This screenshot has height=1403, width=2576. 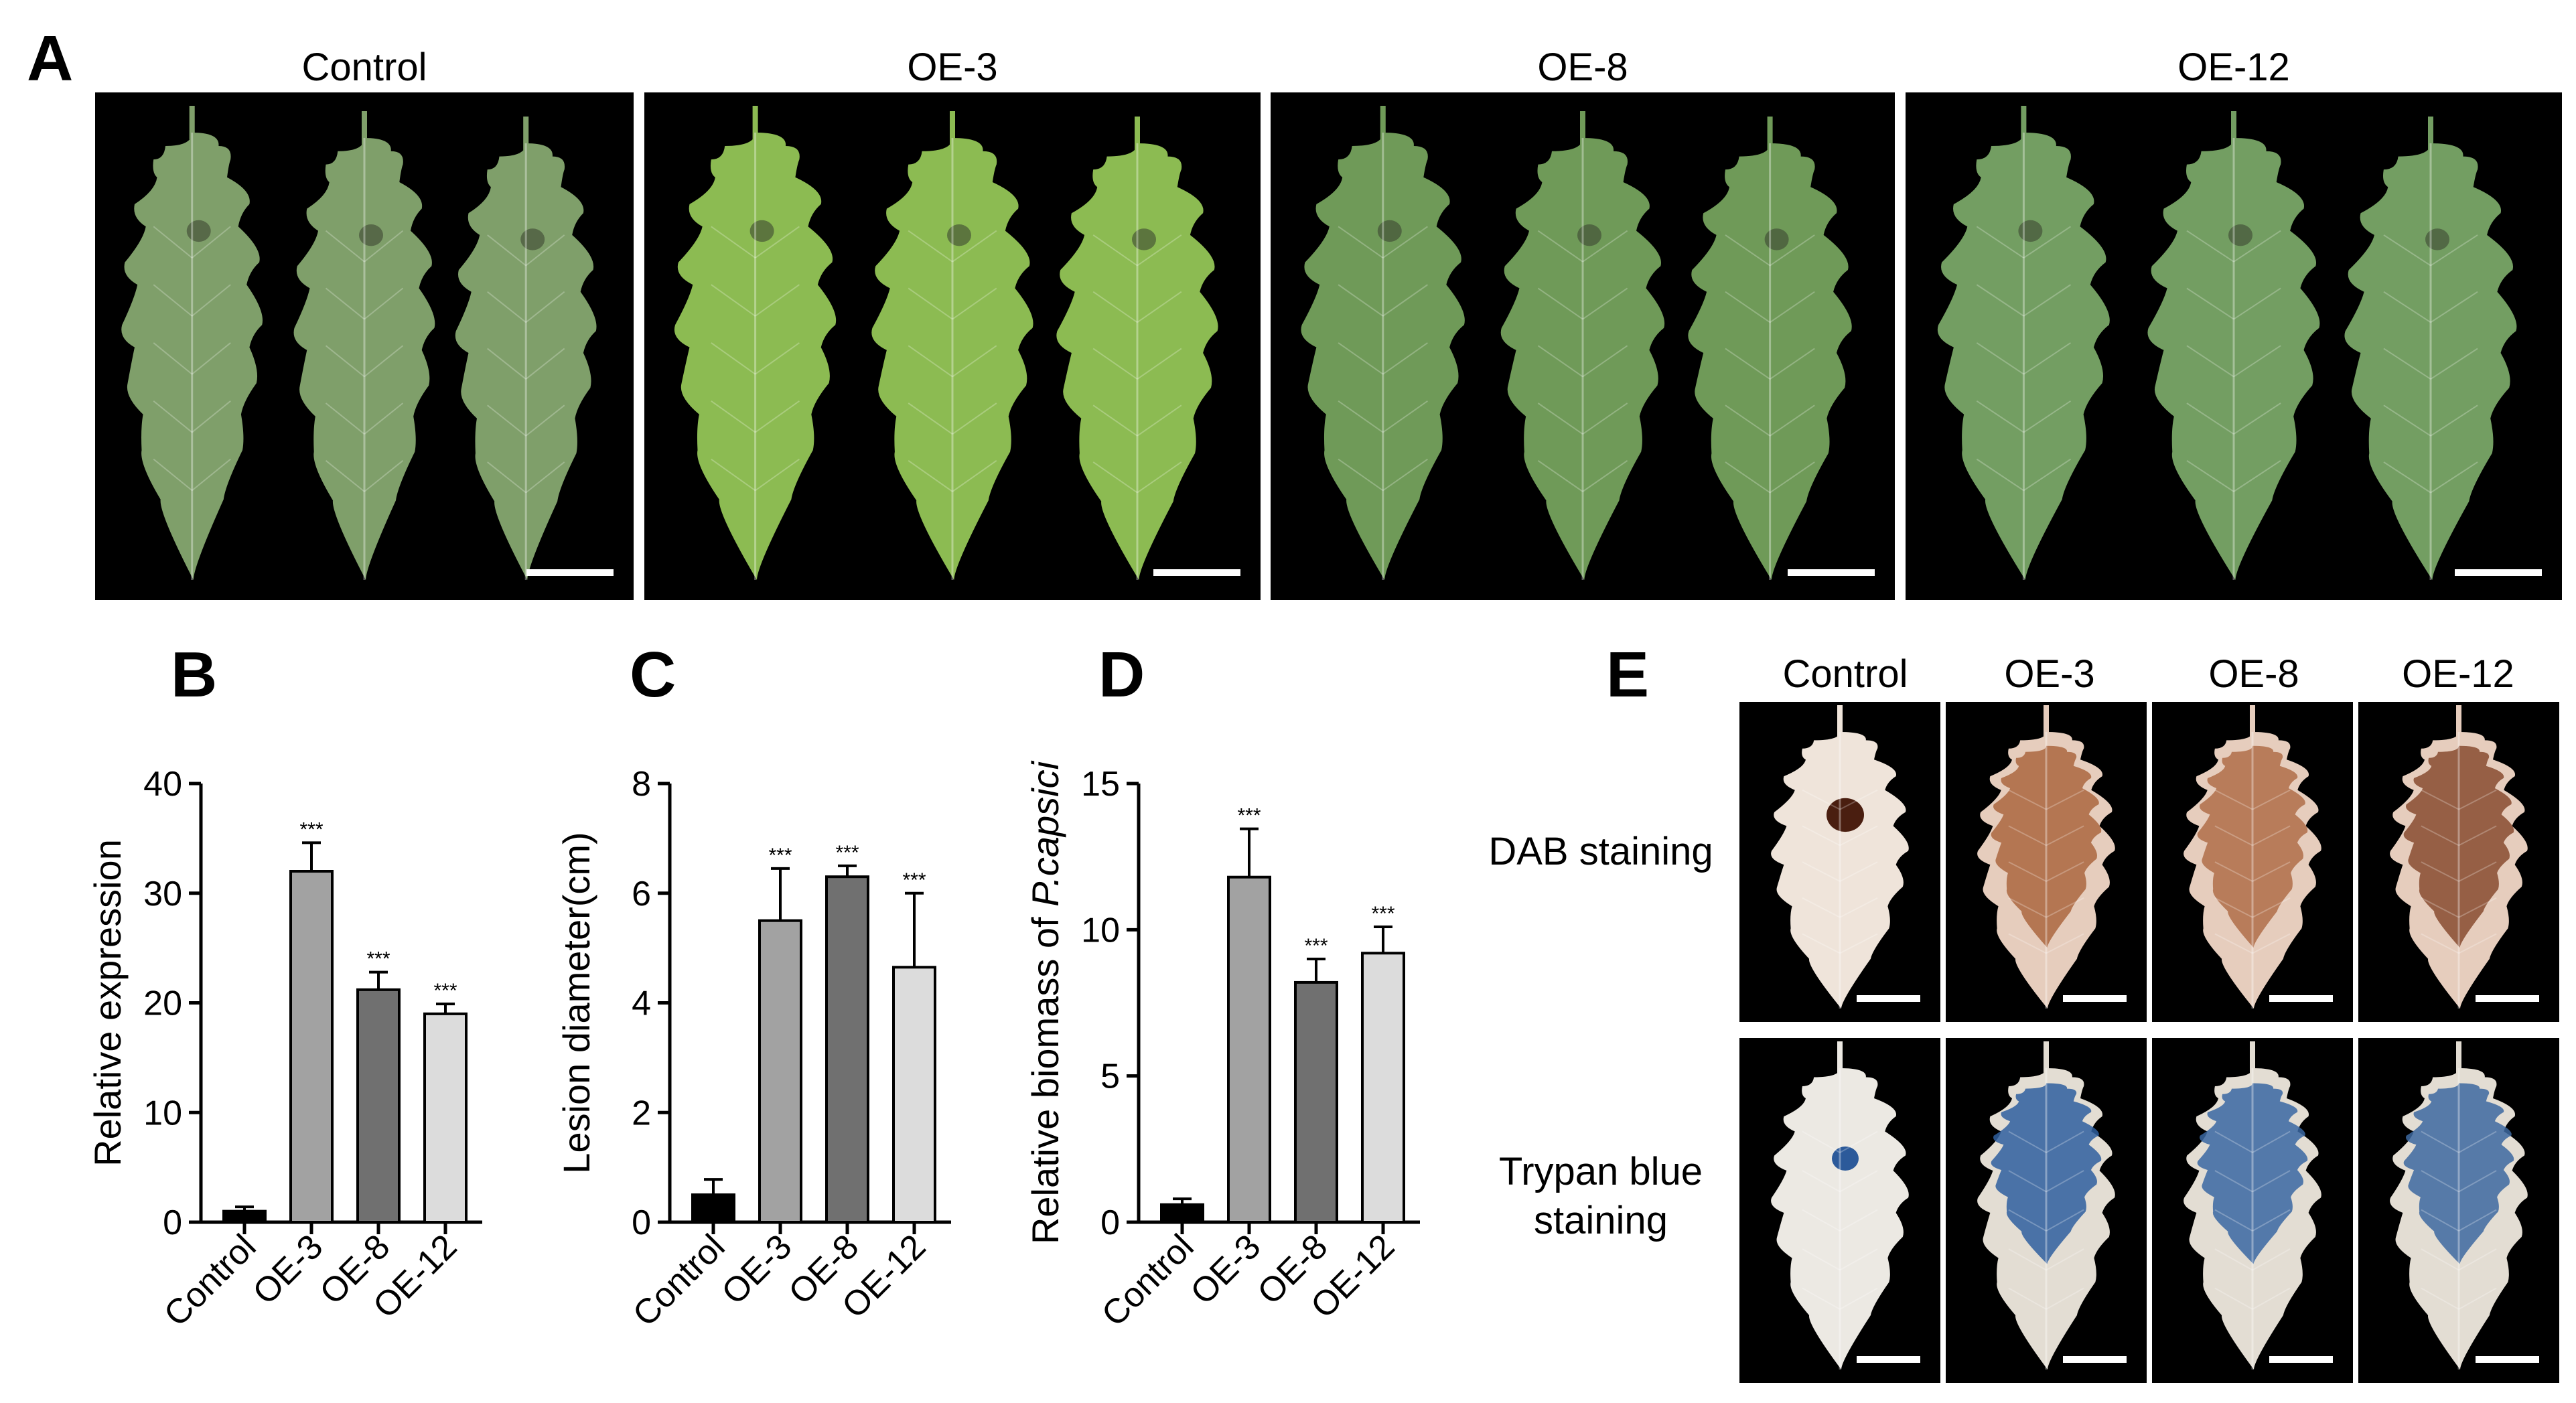 What do you see at coordinates (50, 58) in the screenshot?
I see `panel-letter-a: A` at bounding box center [50, 58].